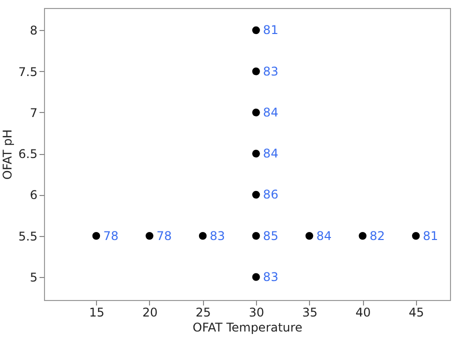 This screenshot has height=347, width=462. I want to click on y-tick-label: 5.5, so click(28, 236).